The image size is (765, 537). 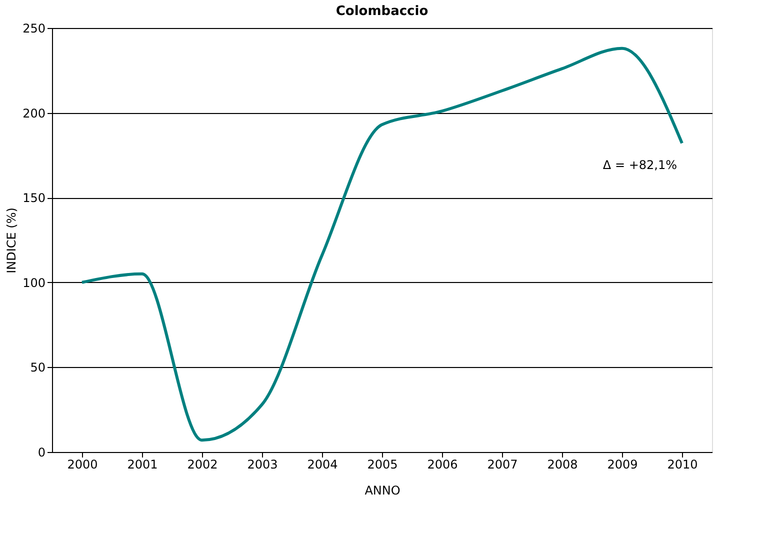 I want to click on y-tick-label: 250, so click(x=34, y=29).